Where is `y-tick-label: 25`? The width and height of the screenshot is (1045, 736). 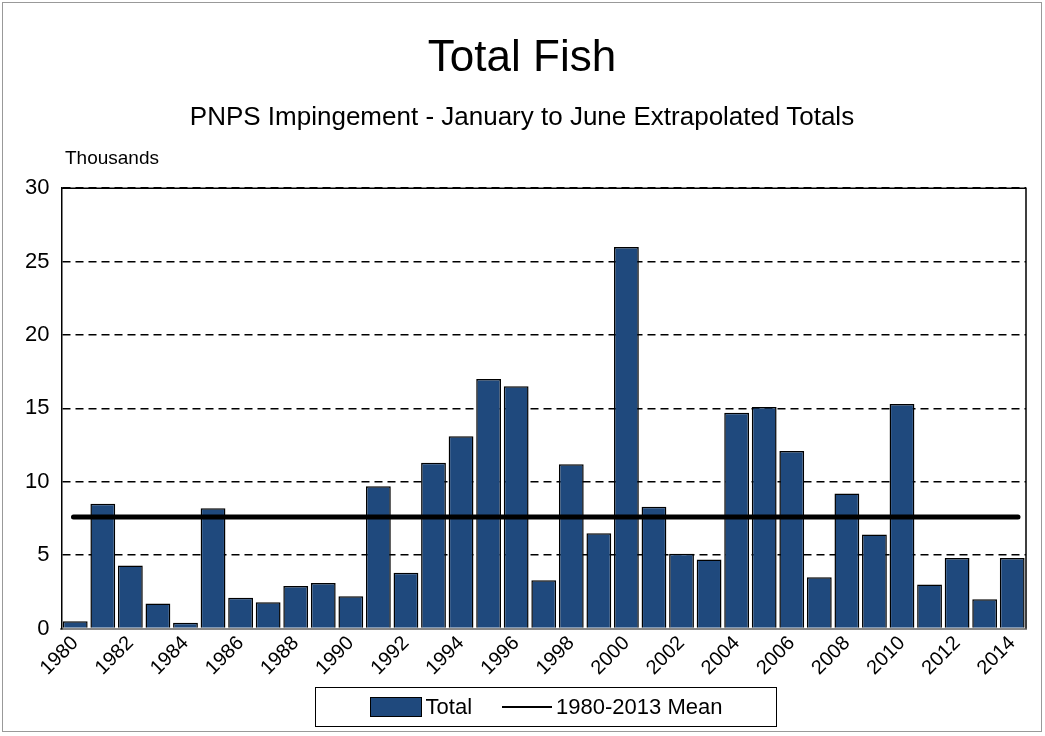
y-tick-label: 25 is located at coordinates (37, 260).